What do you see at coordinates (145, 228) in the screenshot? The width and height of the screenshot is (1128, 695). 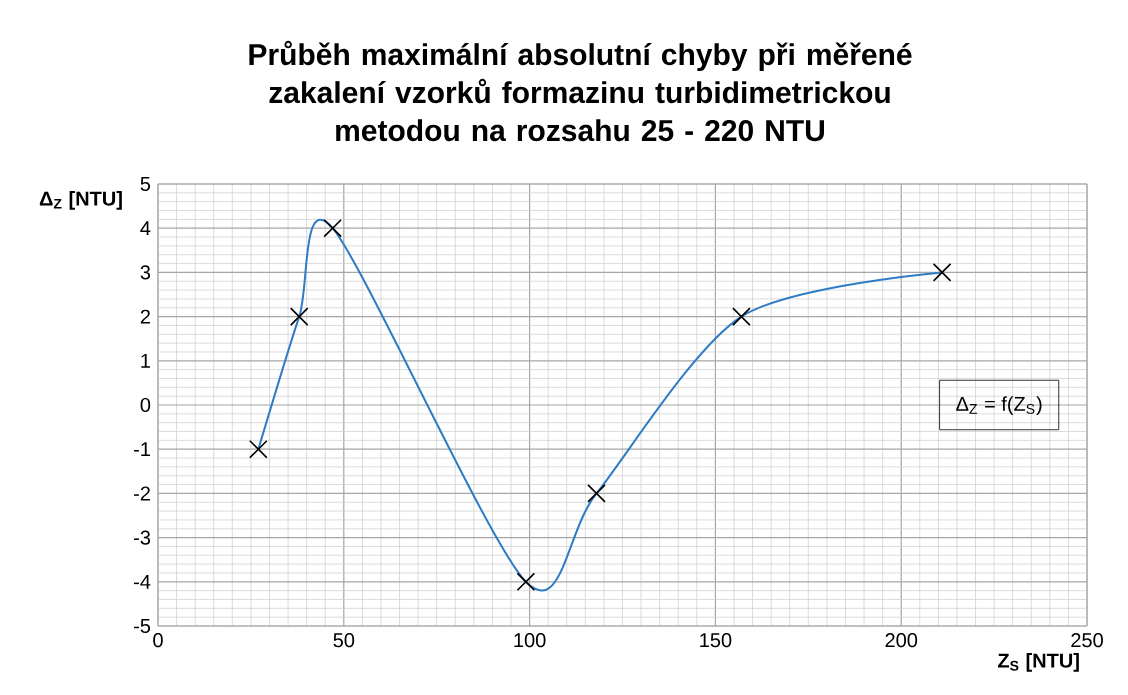 I see `y-tick-label: 4` at bounding box center [145, 228].